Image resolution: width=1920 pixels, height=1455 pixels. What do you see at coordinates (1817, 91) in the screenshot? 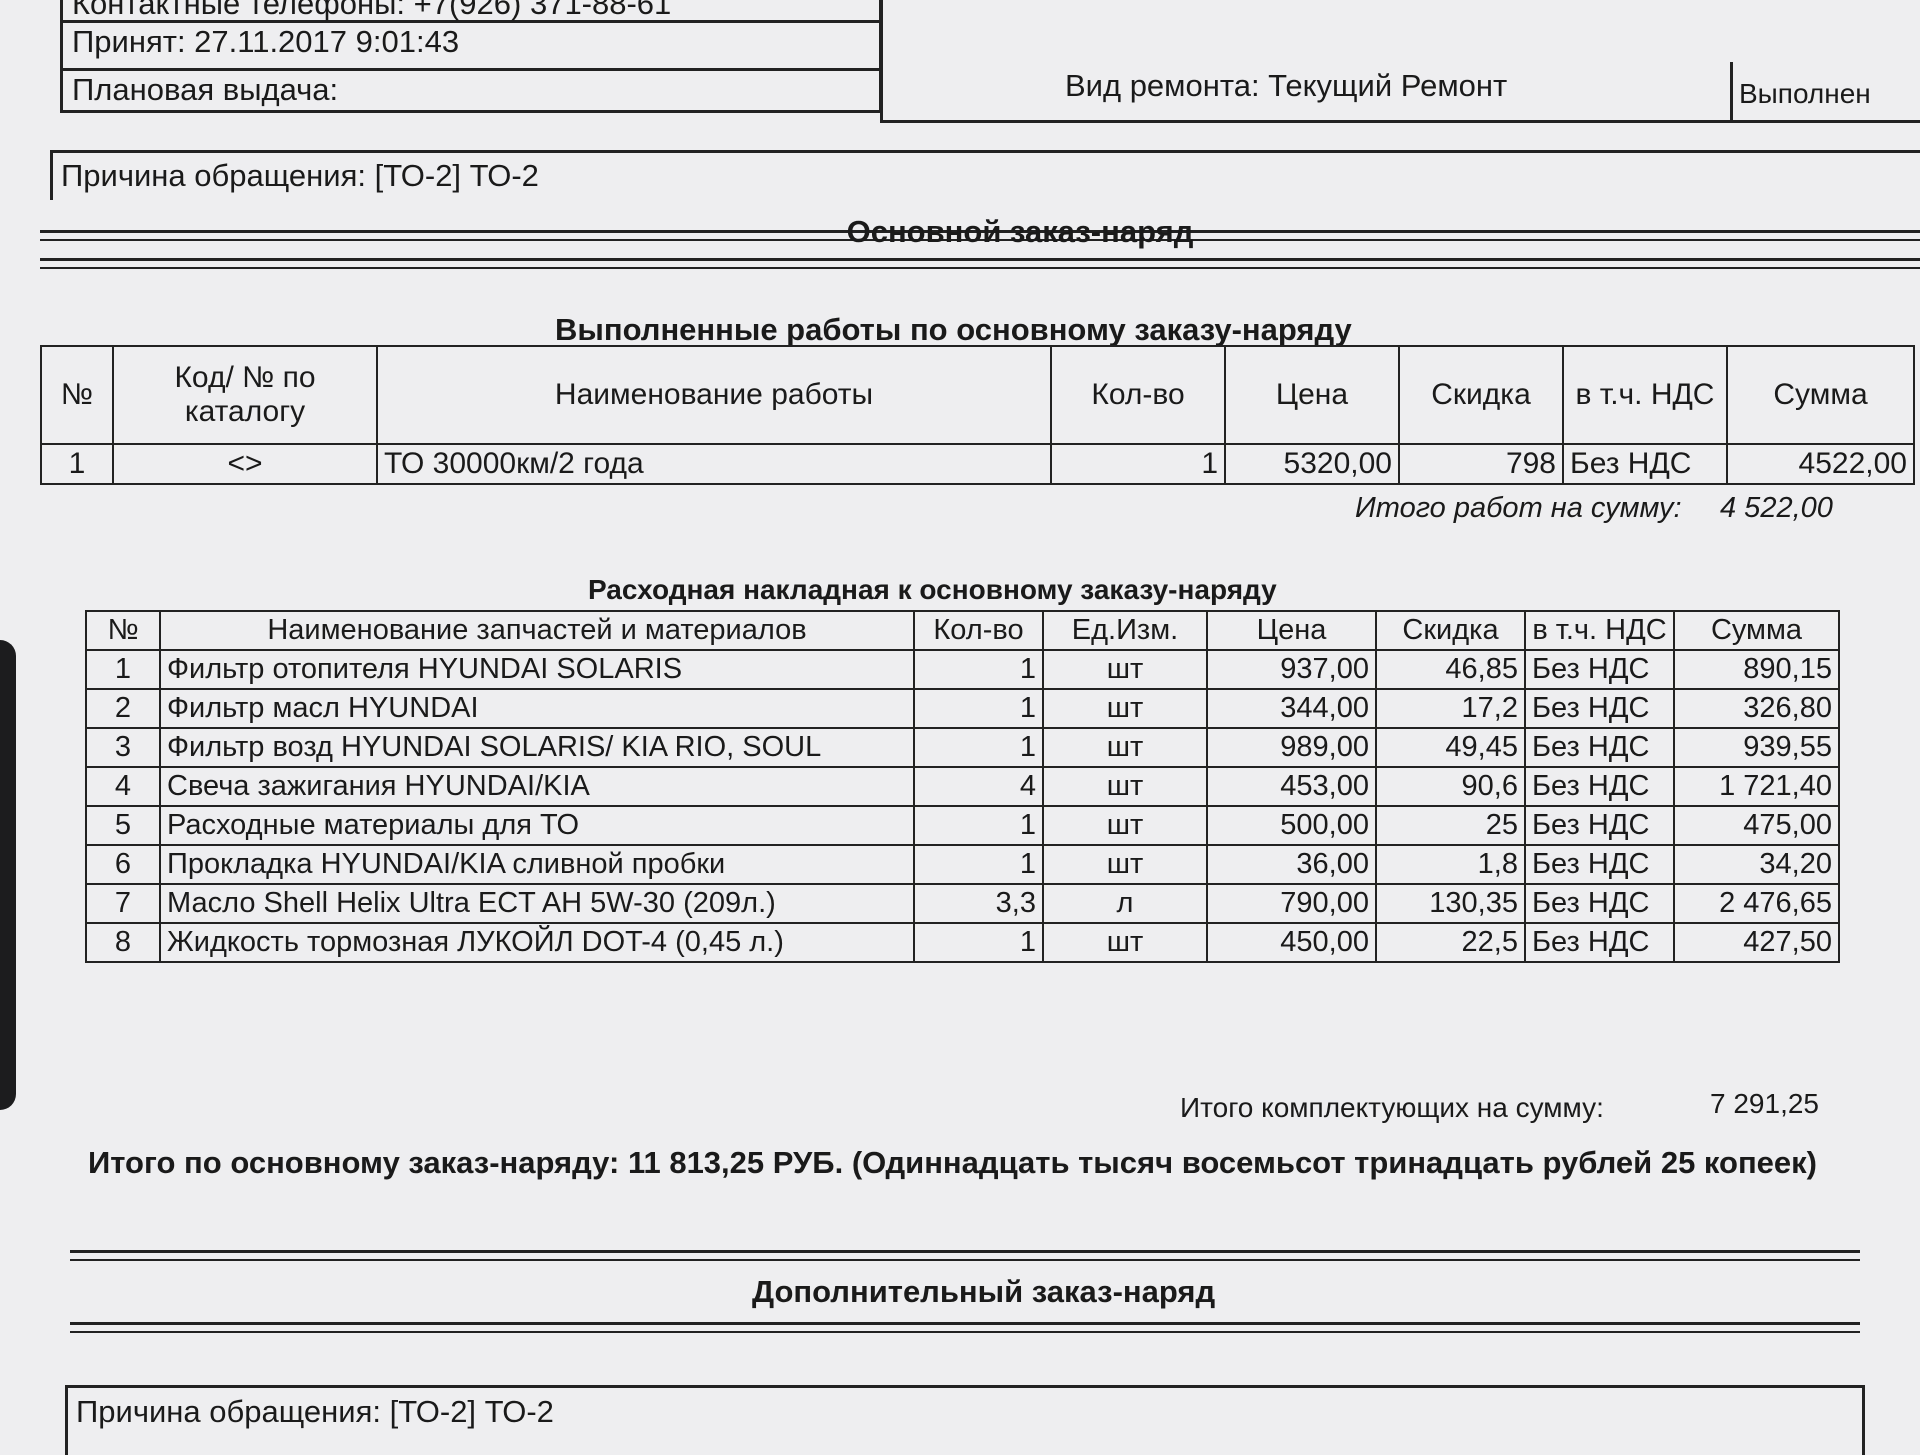
I see `status-cell: Выполнен` at bounding box center [1817, 91].